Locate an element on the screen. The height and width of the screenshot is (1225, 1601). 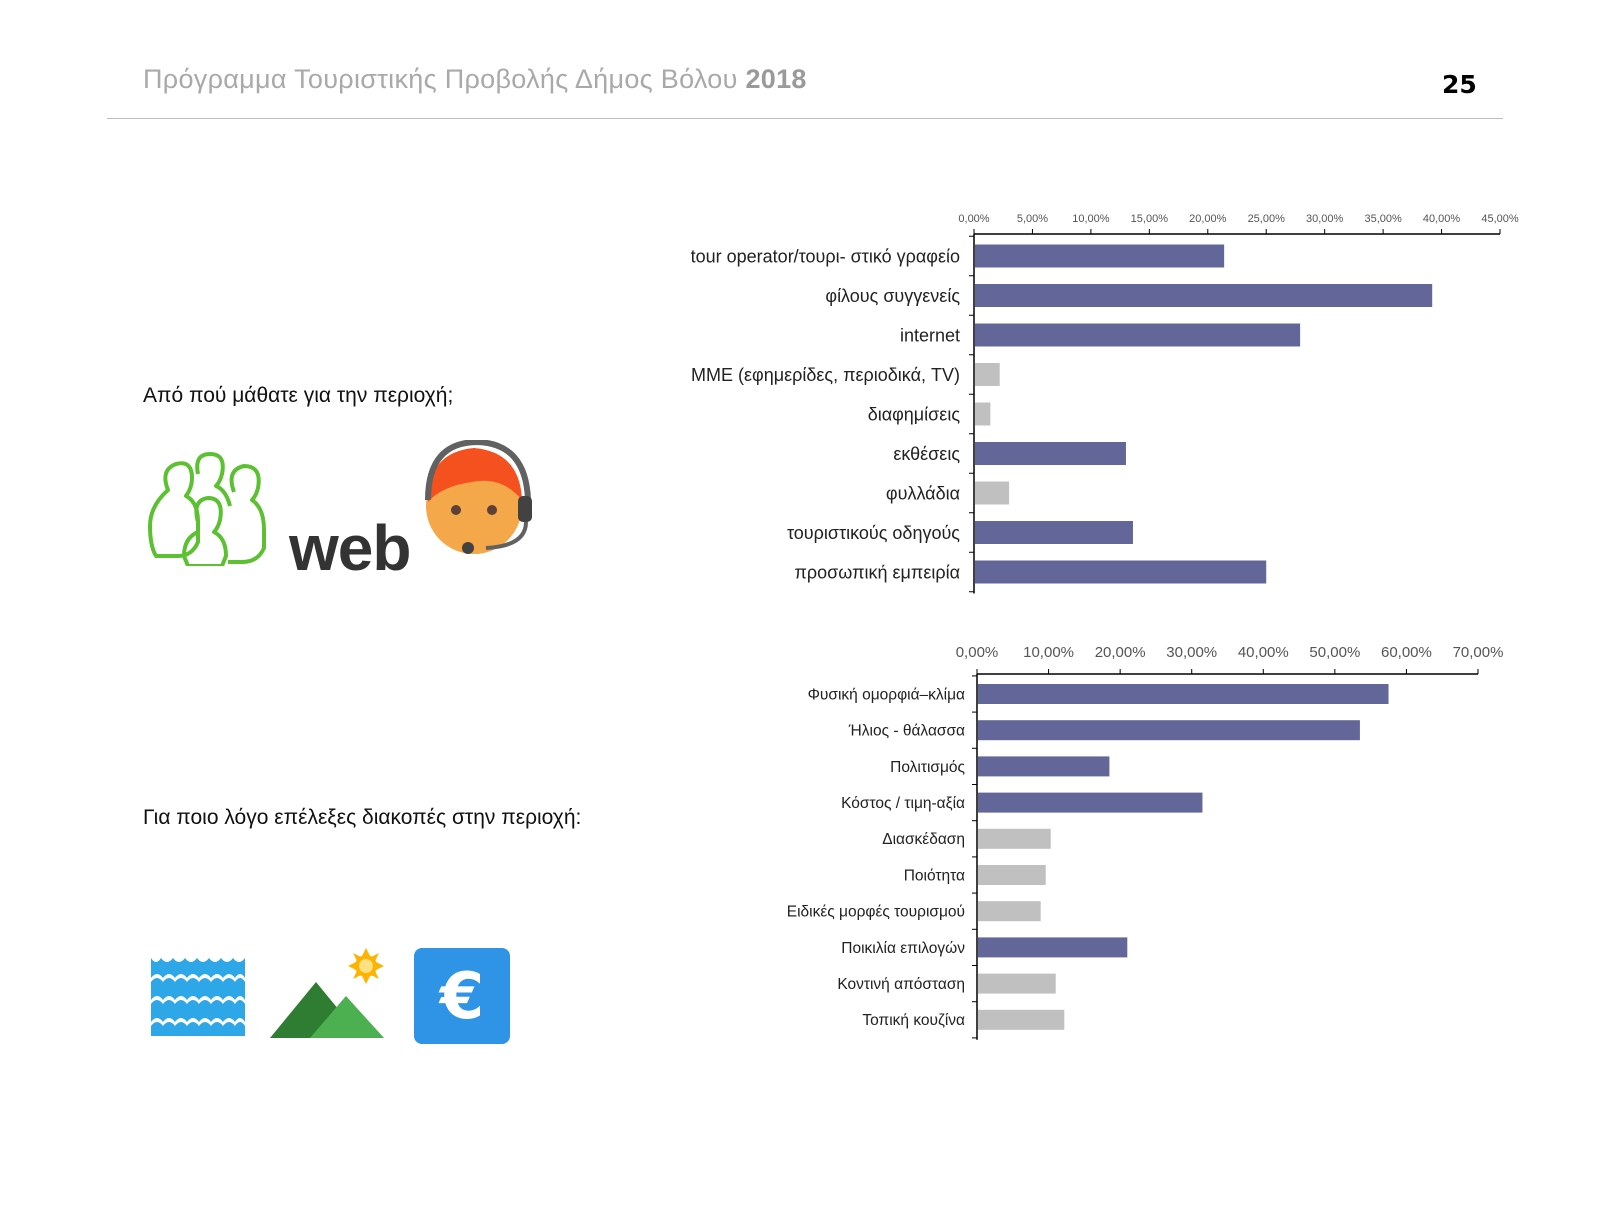
chart-1-category-label: φυλλάδια is located at coordinates (923, 493).